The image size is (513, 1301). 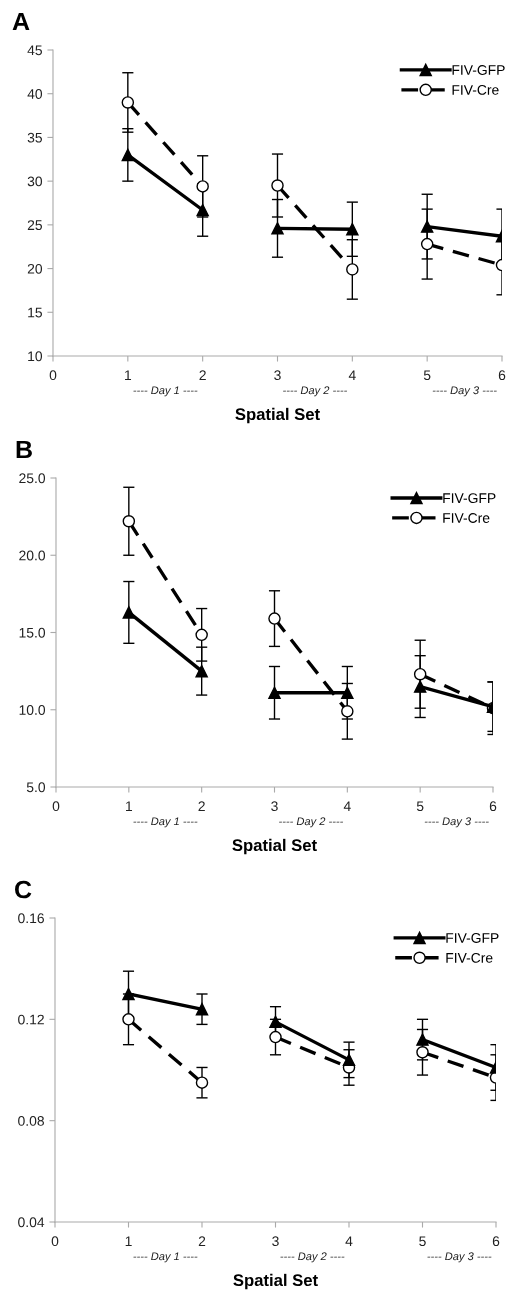 What do you see at coordinates (31, 1222) in the screenshot?
I see `y-tick-label: 0.04` at bounding box center [31, 1222].